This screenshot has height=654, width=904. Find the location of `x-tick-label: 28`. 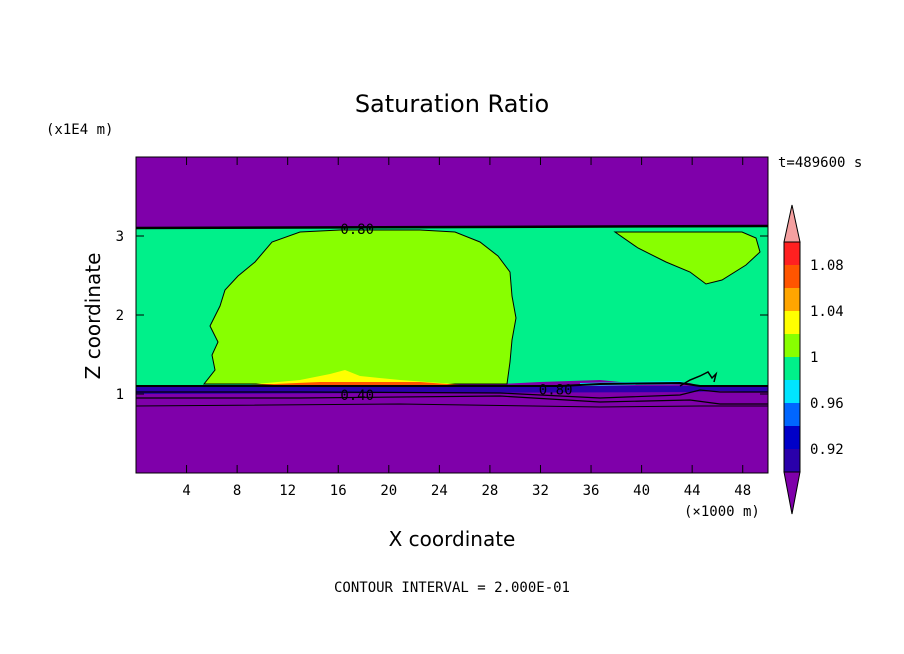

x-tick-label: 28 is located at coordinates (489, 491).